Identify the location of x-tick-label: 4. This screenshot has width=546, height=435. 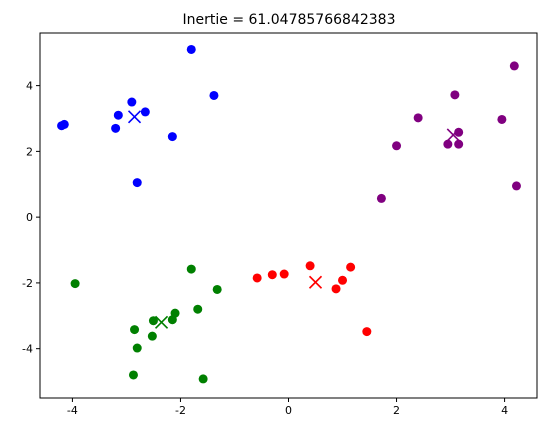
(504, 410).